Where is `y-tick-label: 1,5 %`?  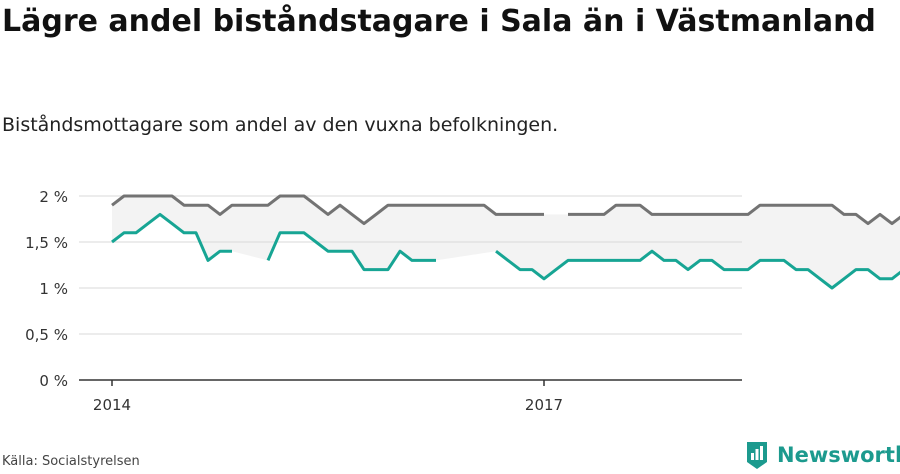 y-tick-label: 1,5 % is located at coordinates (46, 243).